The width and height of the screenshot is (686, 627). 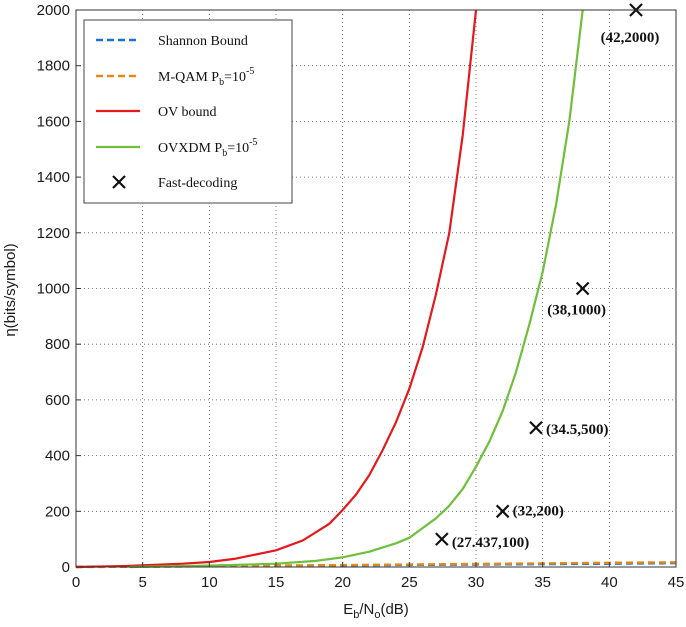 What do you see at coordinates (57, 511) in the screenshot?
I see `y-tick-label: 200` at bounding box center [57, 511].